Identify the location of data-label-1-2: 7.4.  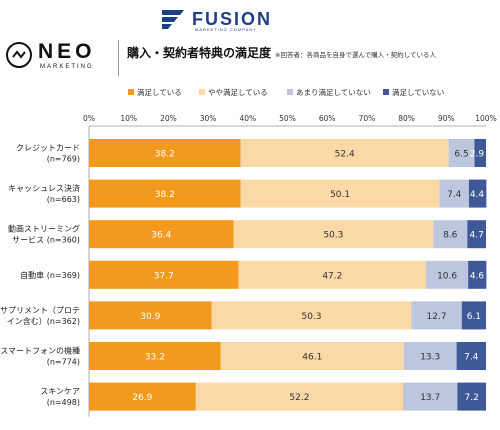
(454, 195).